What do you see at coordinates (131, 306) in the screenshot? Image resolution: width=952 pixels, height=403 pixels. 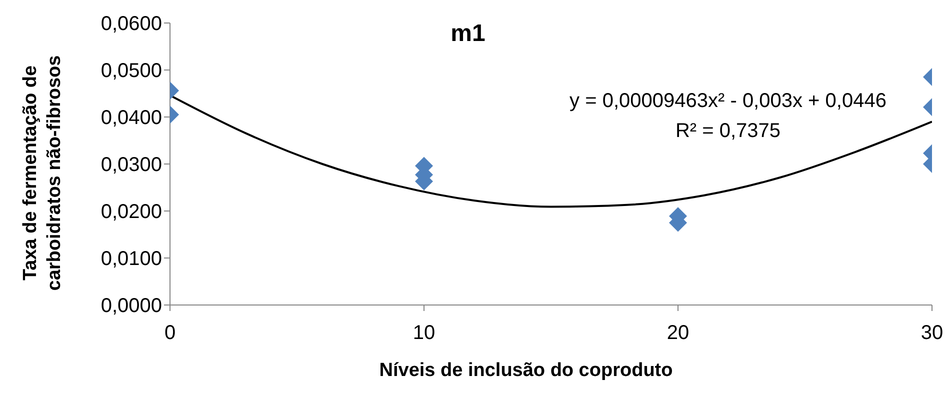 I see `y-tick-label: 0,0000` at bounding box center [131, 306].